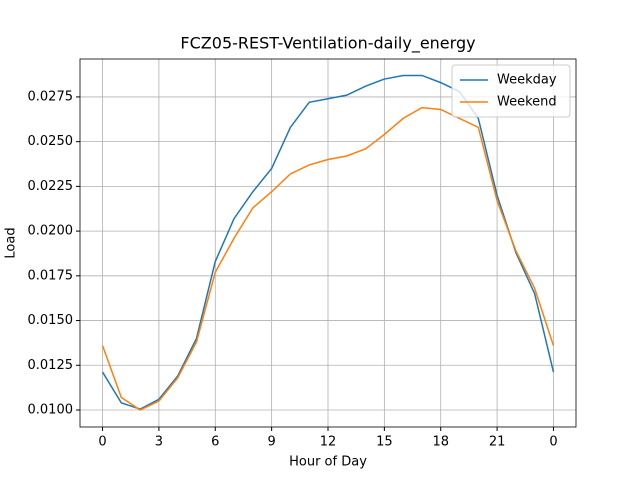 This screenshot has width=640, height=480. I want to click on x-tick-label: 12, so click(328, 442).